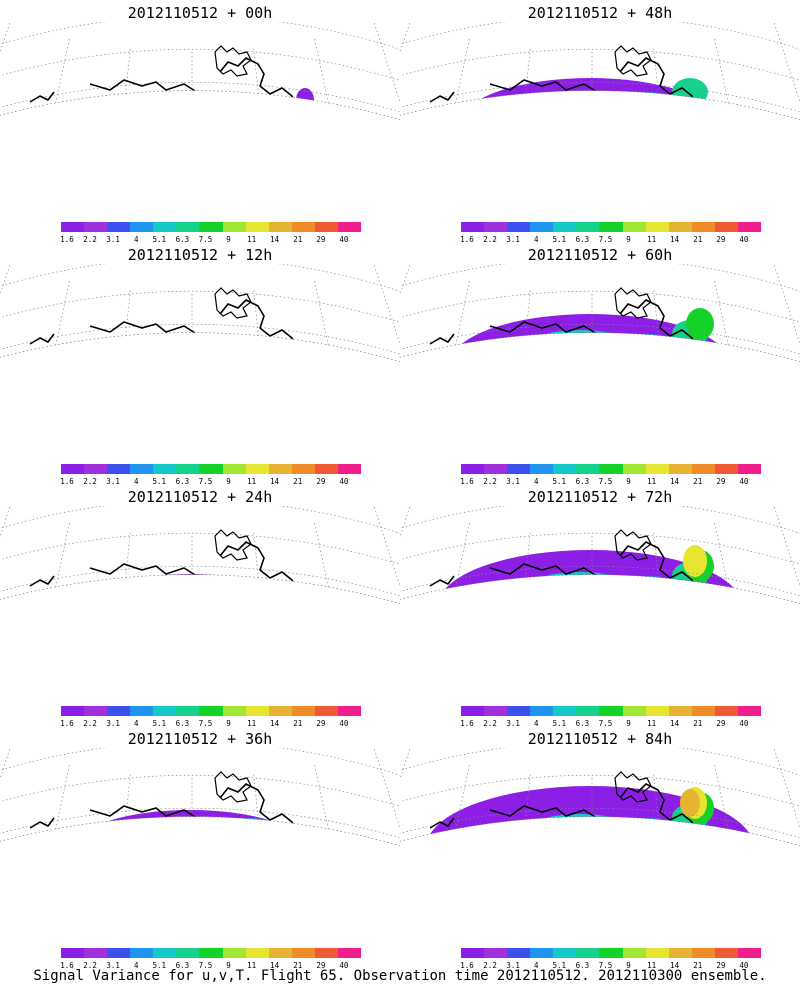 The width and height of the screenshot is (800, 1000). Describe the element at coordinates (90, 723) in the screenshot. I see `colorbar-tick-label: 2.2` at that location.